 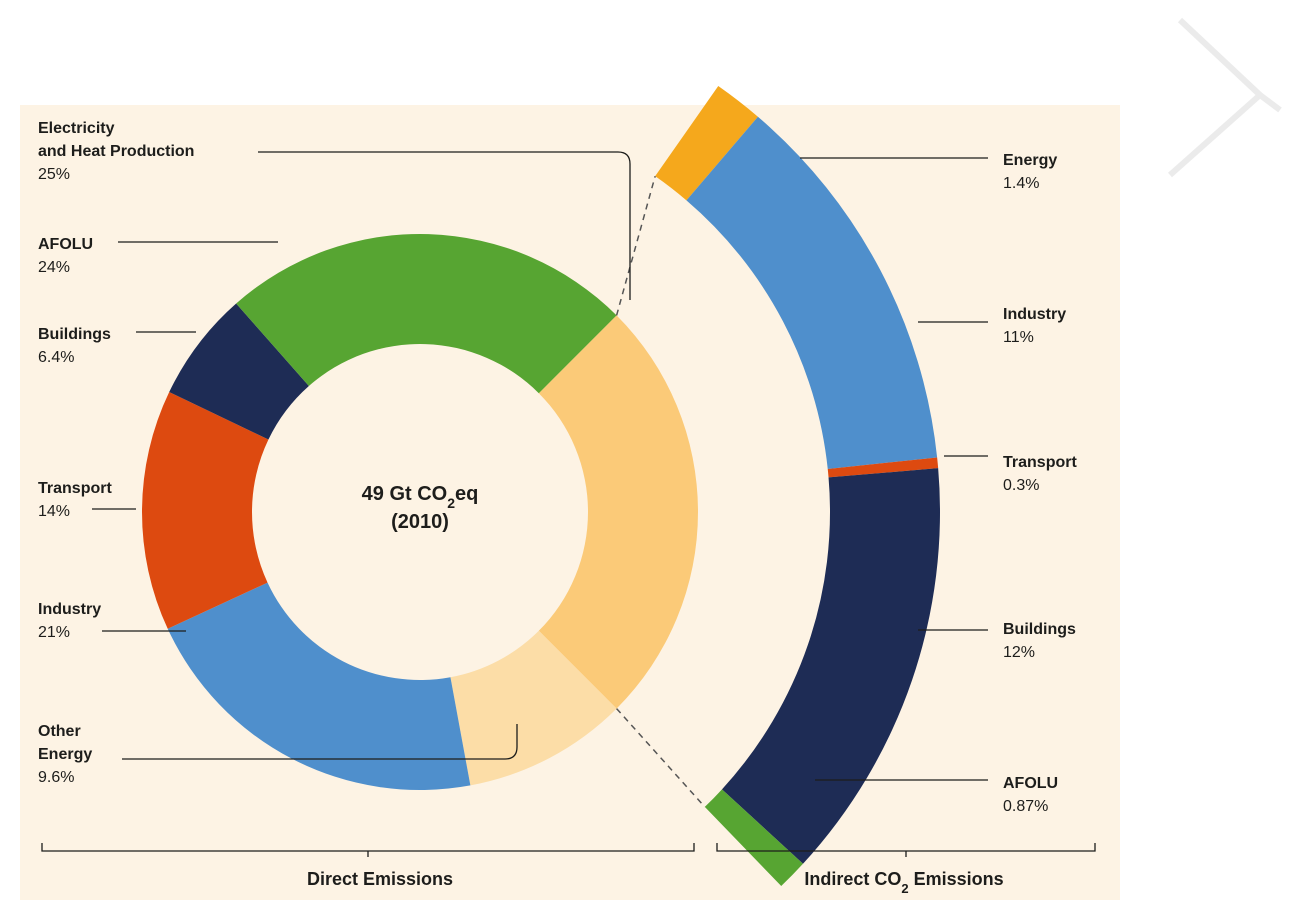 What do you see at coordinates (903, 882) in the screenshot?
I see `indirect-emissions-title: Indirect CO2 Emissions` at bounding box center [903, 882].